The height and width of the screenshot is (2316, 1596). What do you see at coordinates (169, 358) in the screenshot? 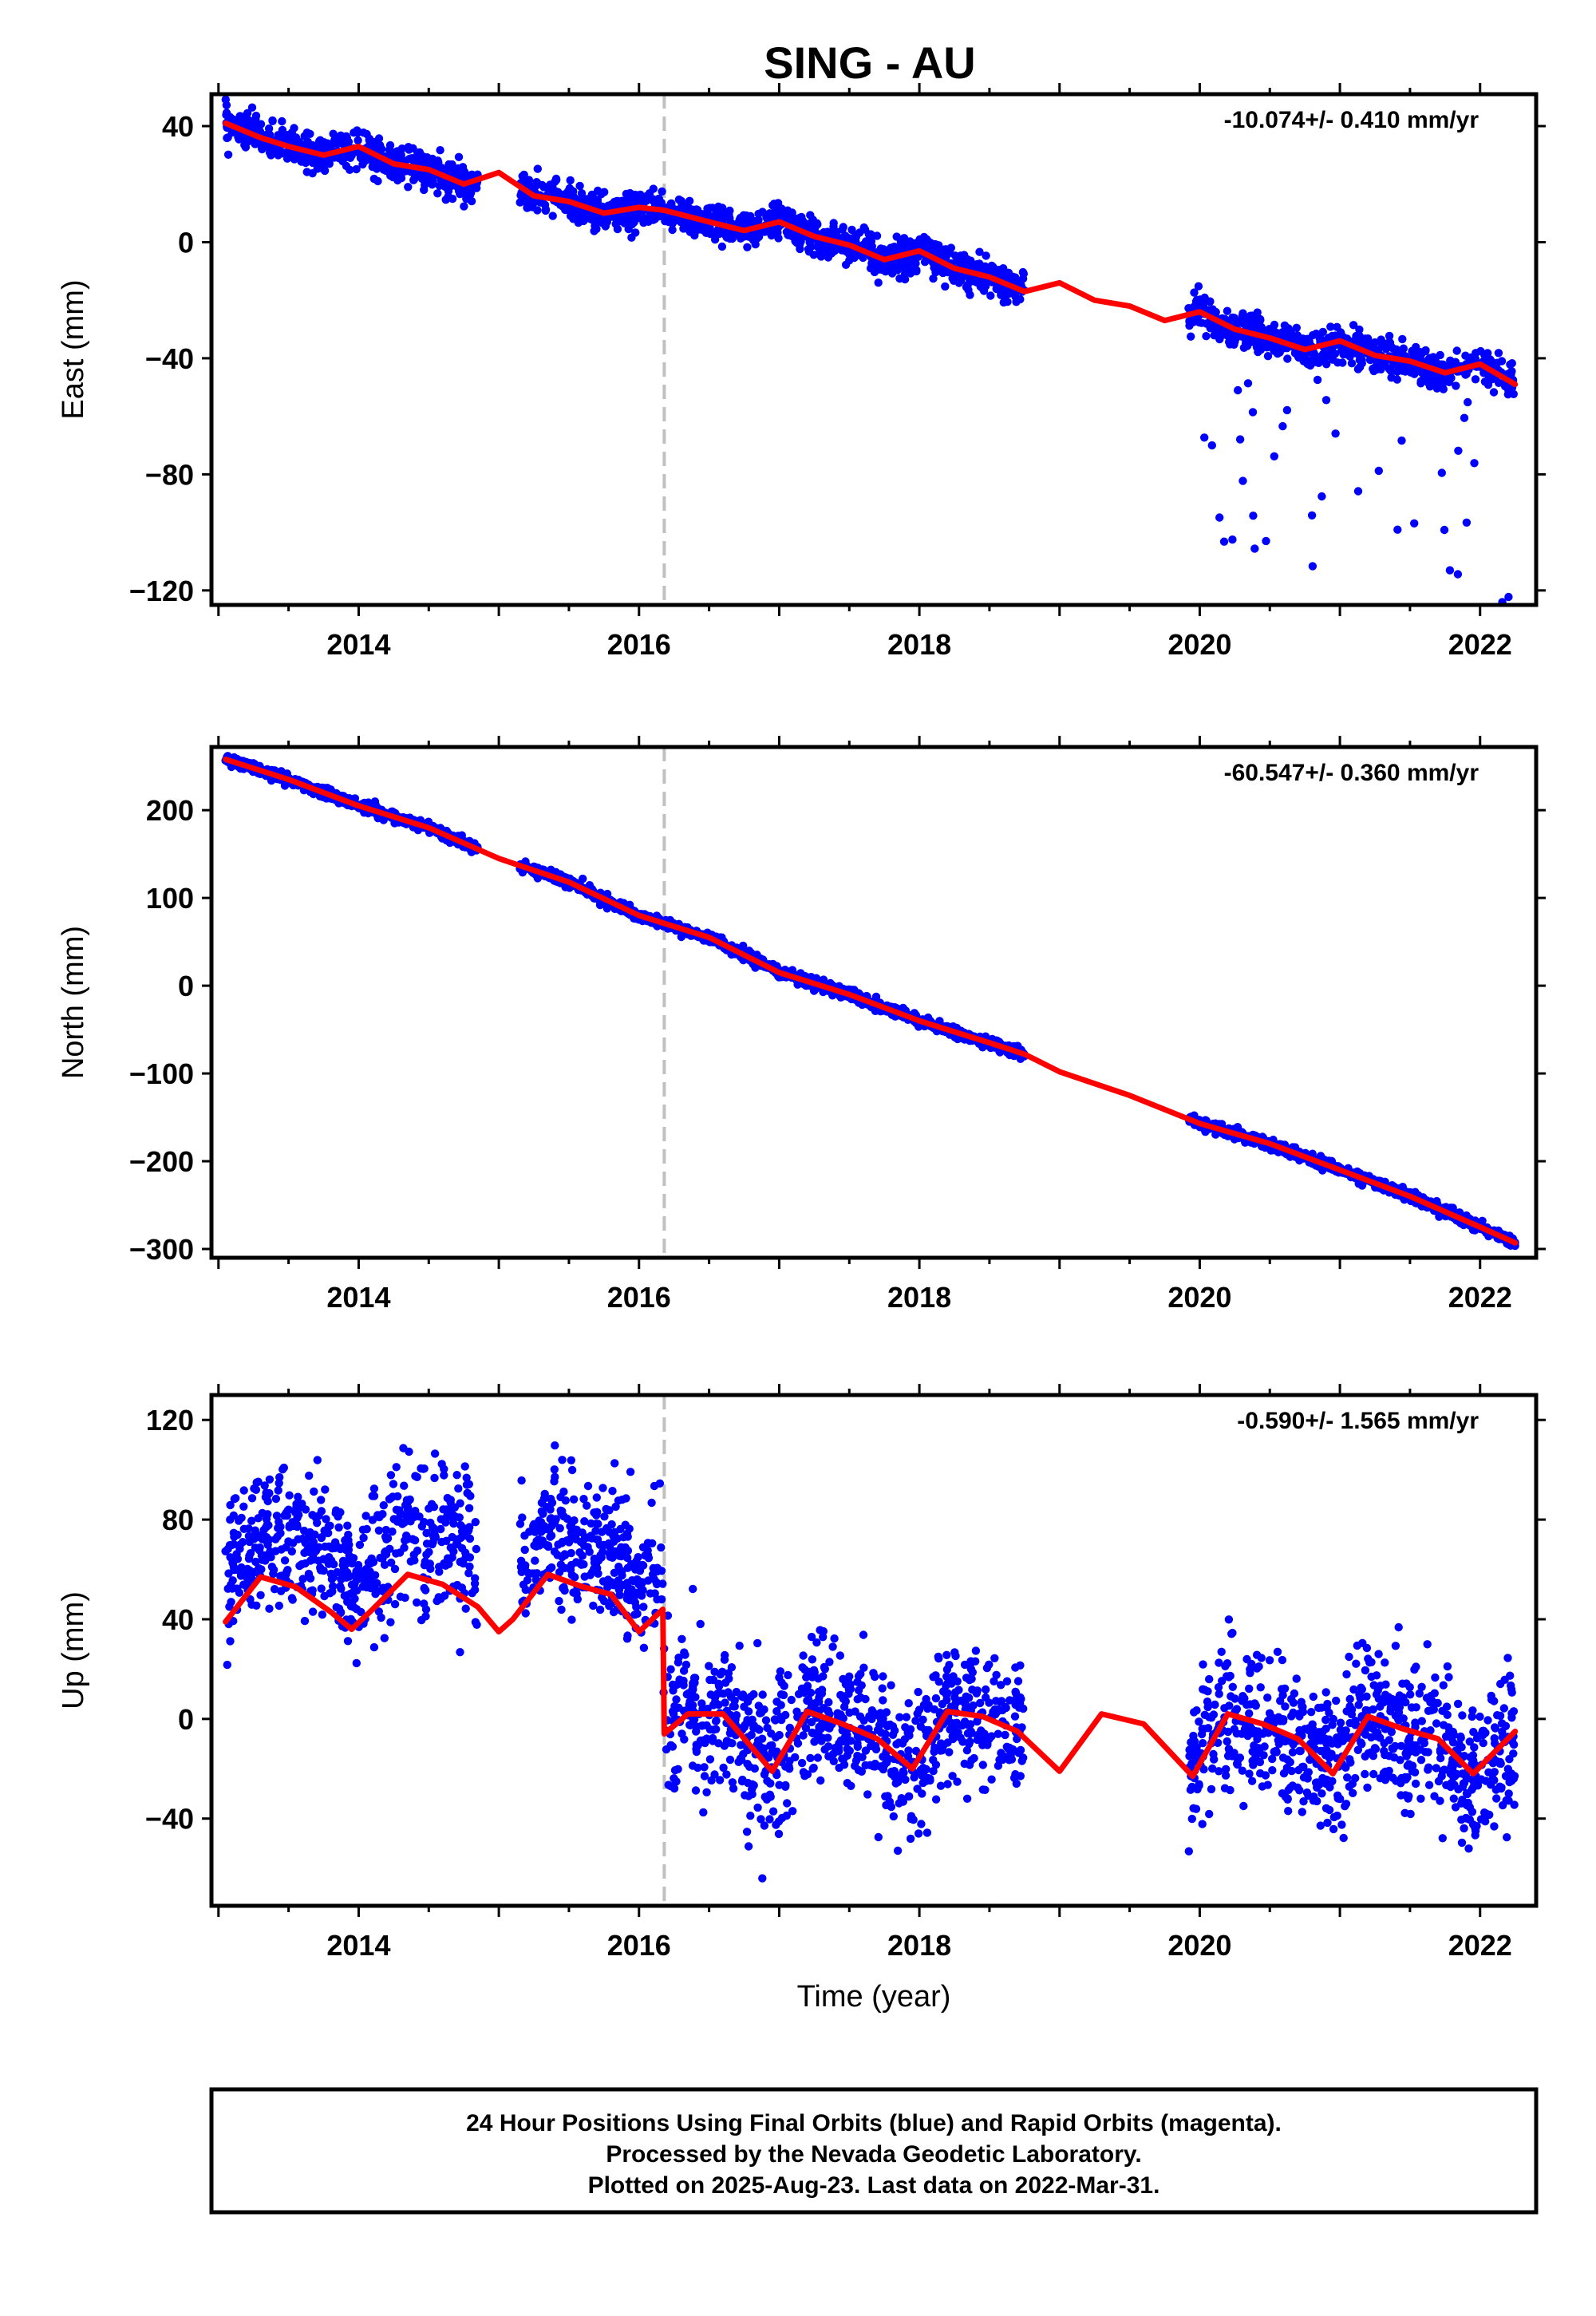
I see `east-ytick-label: −40` at bounding box center [169, 358].